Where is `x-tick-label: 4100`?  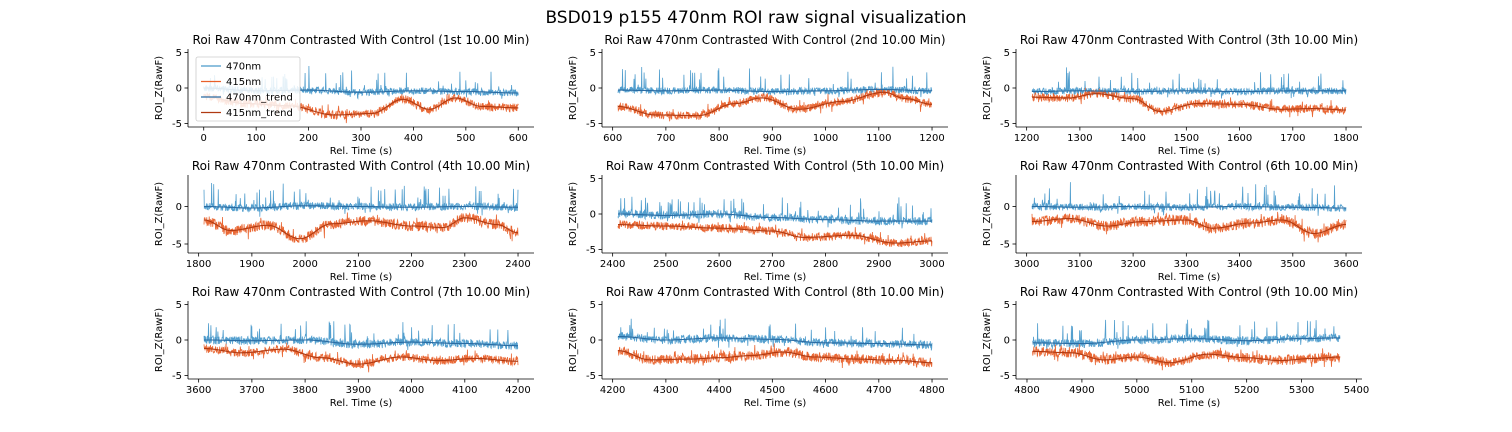
x-tick-label: 4100 is located at coordinates (464, 390).